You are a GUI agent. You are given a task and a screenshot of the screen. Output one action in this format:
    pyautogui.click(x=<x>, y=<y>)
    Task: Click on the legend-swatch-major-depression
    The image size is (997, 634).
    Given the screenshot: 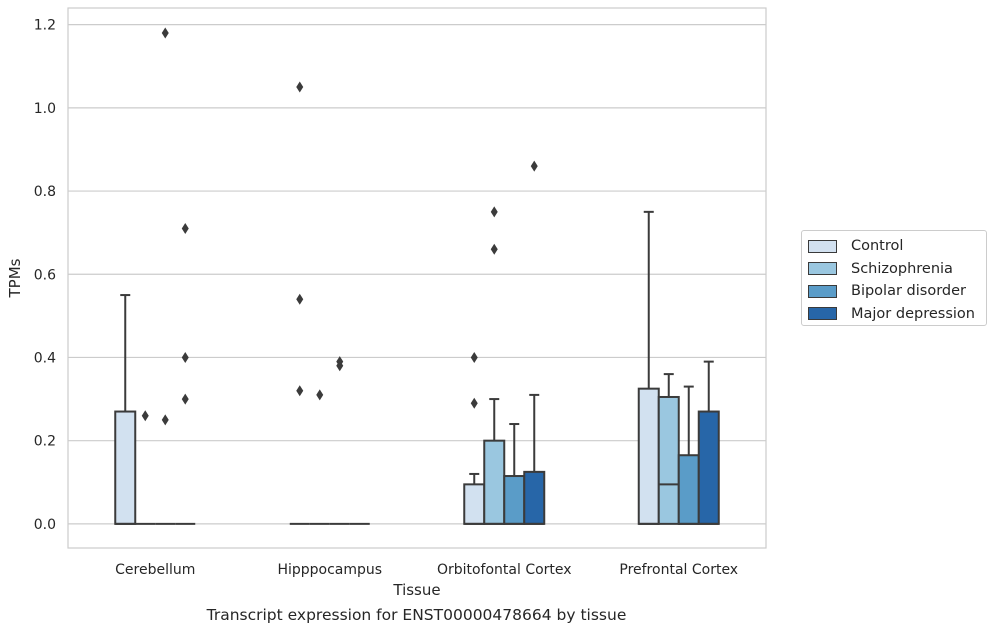 What is the action you would take?
    pyautogui.click(x=822, y=314)
    